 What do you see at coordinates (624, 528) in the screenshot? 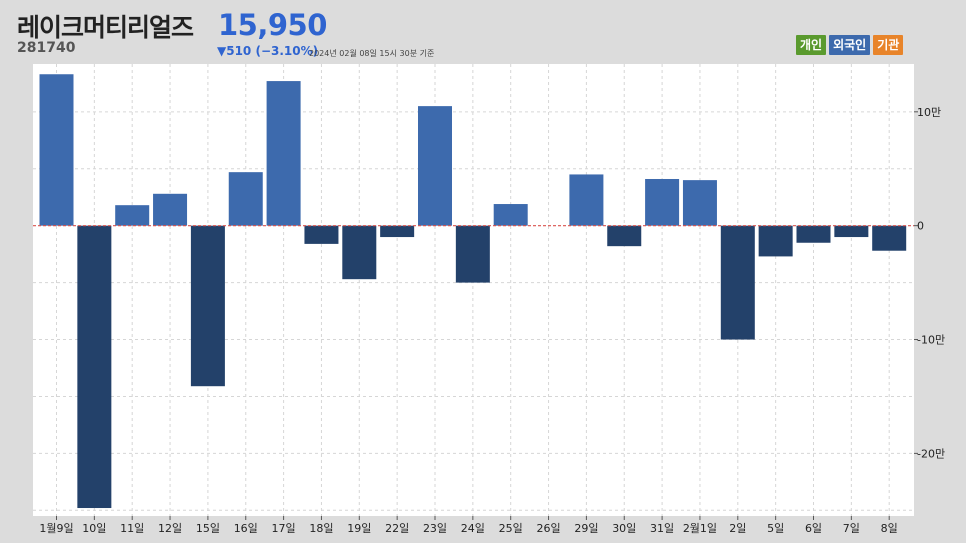
I see `x-tick-label: 30일` at bounding box center [624, 528].